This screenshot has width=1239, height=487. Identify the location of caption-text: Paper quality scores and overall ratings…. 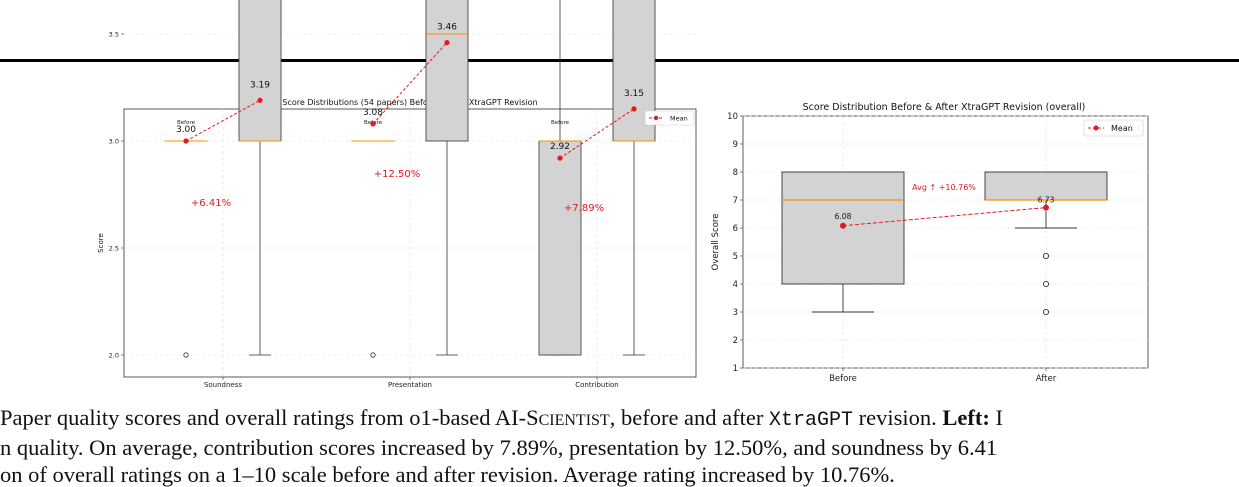
(263, 417).